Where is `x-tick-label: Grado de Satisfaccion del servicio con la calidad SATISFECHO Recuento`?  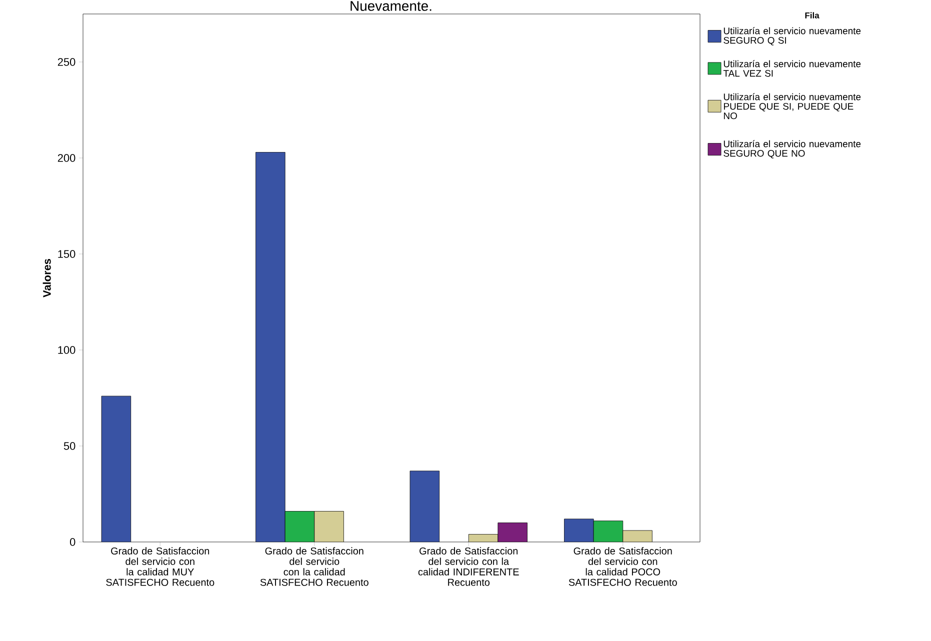 x-tick-label: Grado de Satisfaccion del servicio con la calidad SATISFECHO Recuento is located at coordinates (314, 566).